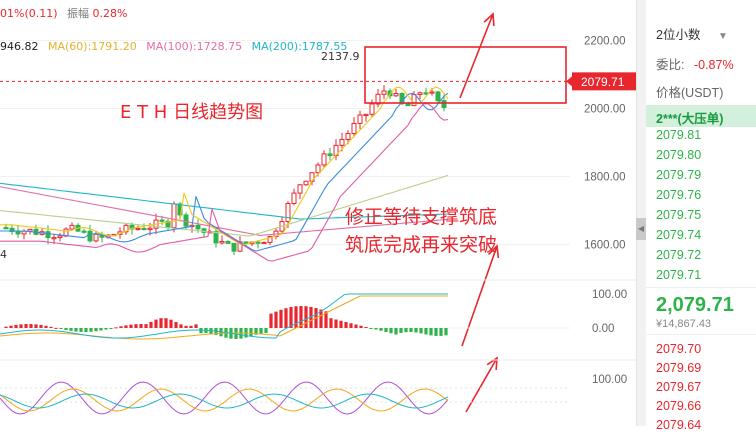  What do you see at coordinates (679, 425) in the screenshot?
I see `bid-price: 2079.64` at bounding box center [679, 425].